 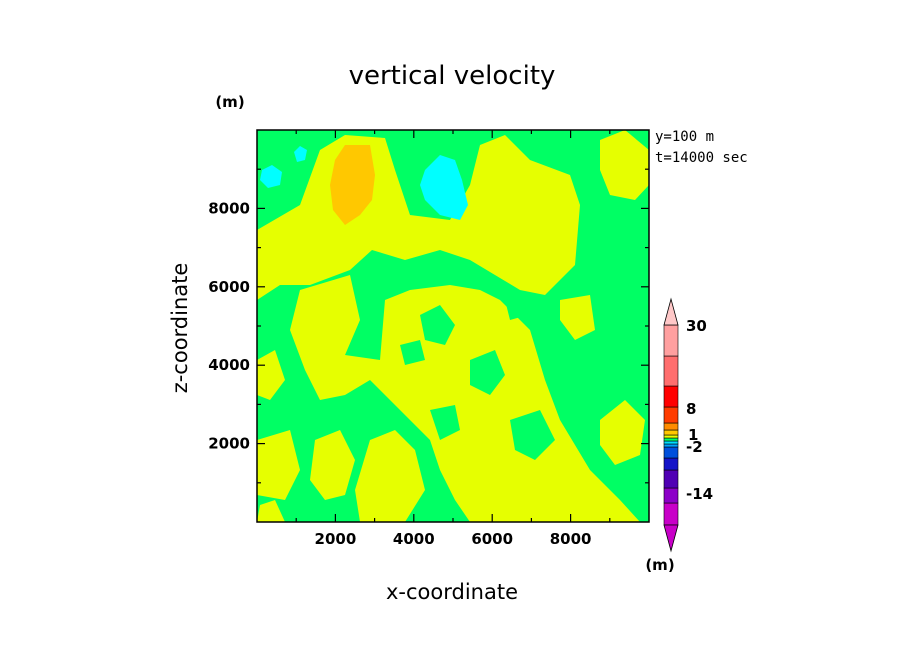 I want to click on strong-positive-region, so click(x=352, y=185).